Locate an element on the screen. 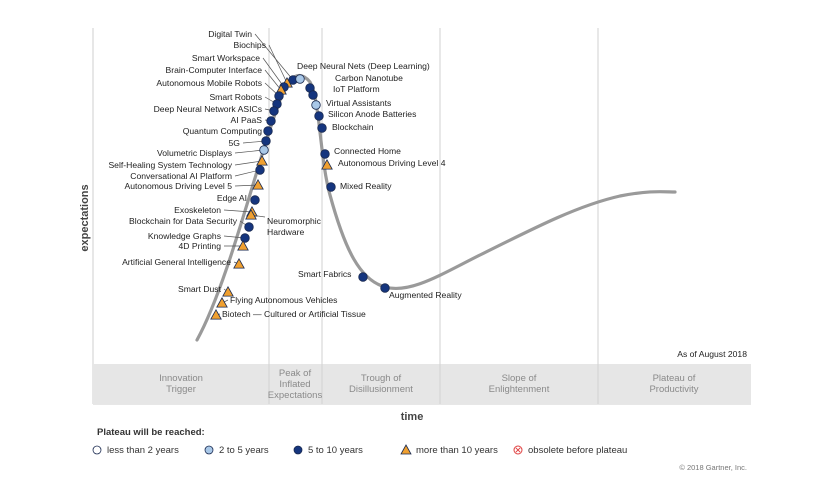 The height and width of the screenshot is (480, 840). tech-5g: 5G is located at coordinates (250, 142).